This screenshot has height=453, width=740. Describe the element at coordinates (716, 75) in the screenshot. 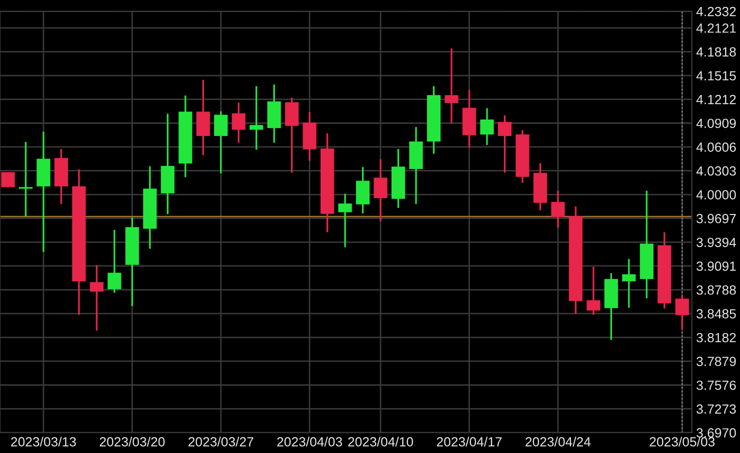

I see `y-tick-label: 4.1515` at that location.